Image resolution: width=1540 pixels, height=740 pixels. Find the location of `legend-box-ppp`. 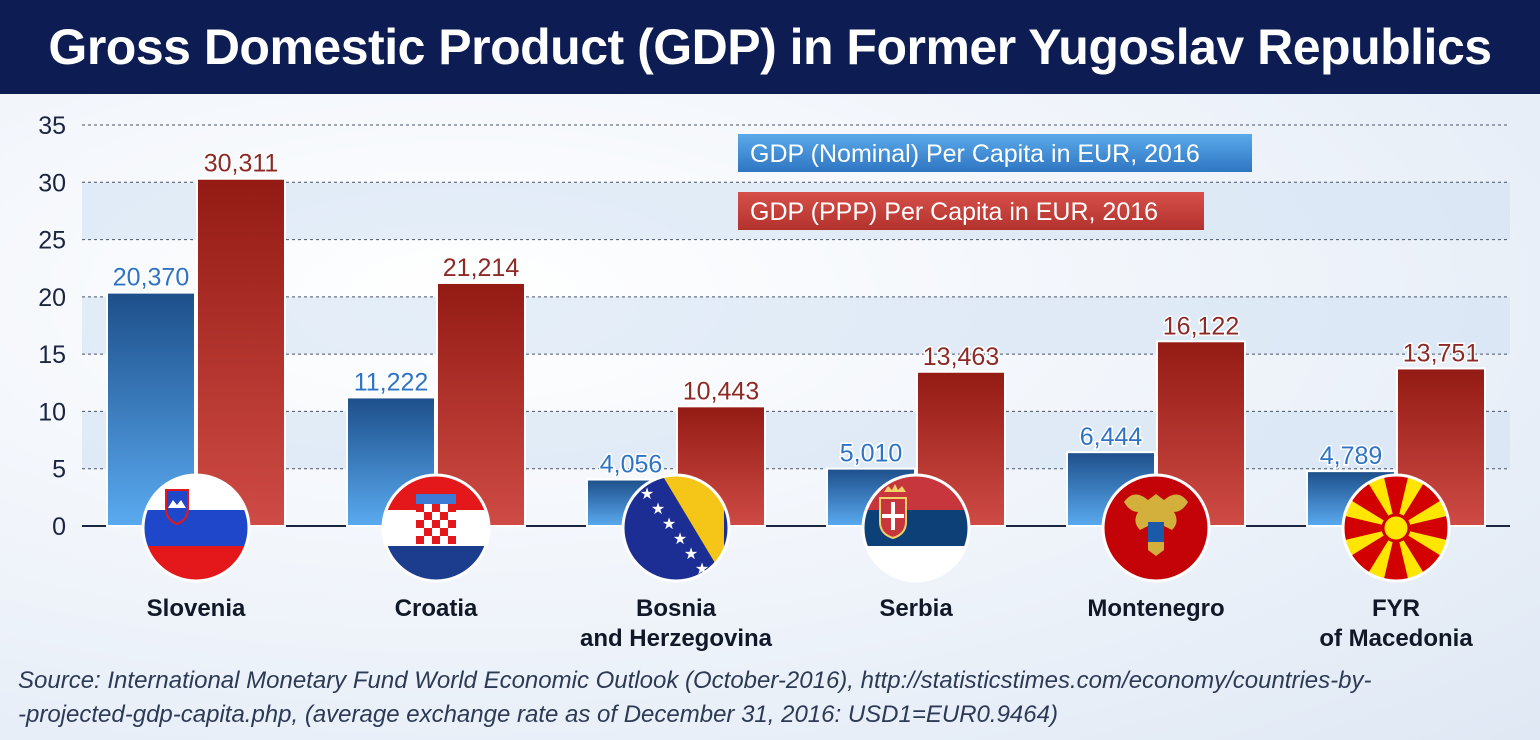

legend-box-ppp is located at coordinates (971, 211).